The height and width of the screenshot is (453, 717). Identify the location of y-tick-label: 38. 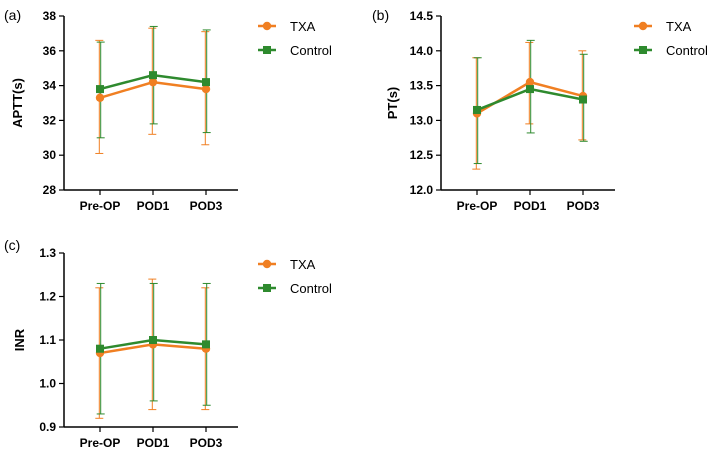
(50, 16).